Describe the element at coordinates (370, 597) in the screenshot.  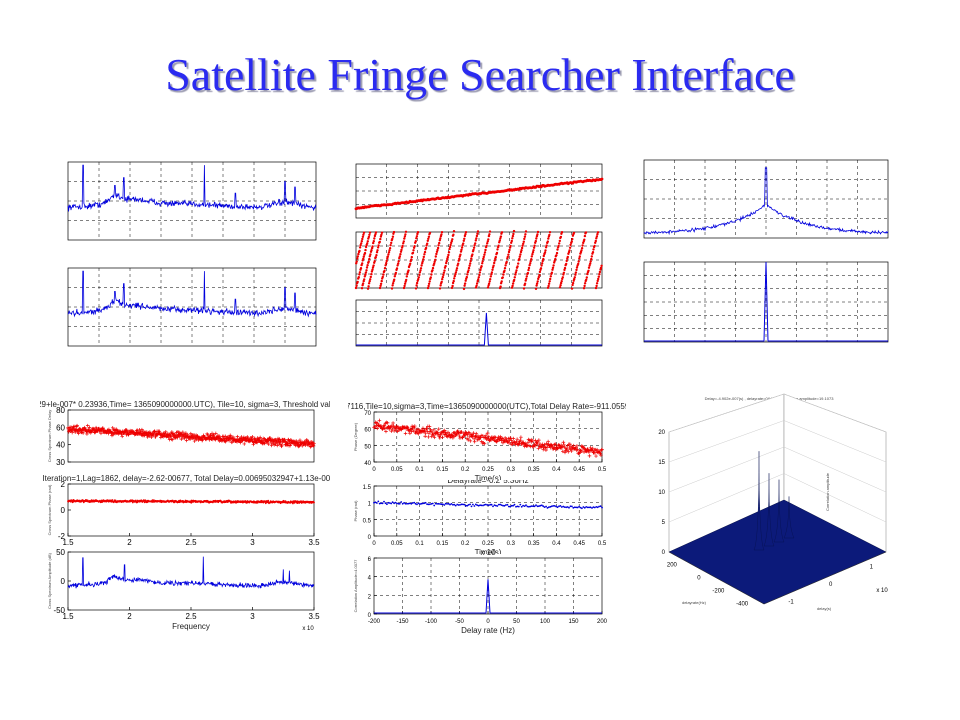
I see `y-tick-label: 2` at that location.